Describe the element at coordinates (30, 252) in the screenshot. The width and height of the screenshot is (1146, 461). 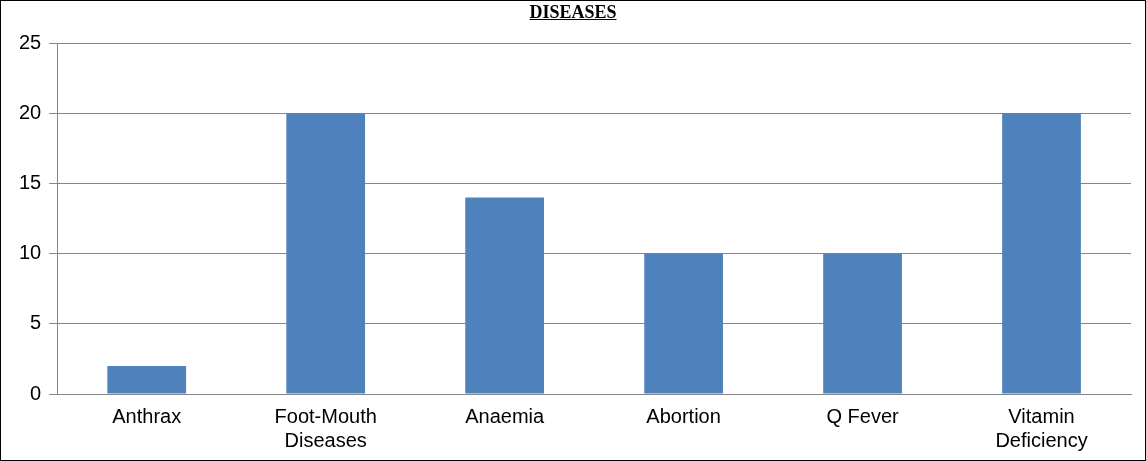
I see `y-tick-label: 10` at that location.